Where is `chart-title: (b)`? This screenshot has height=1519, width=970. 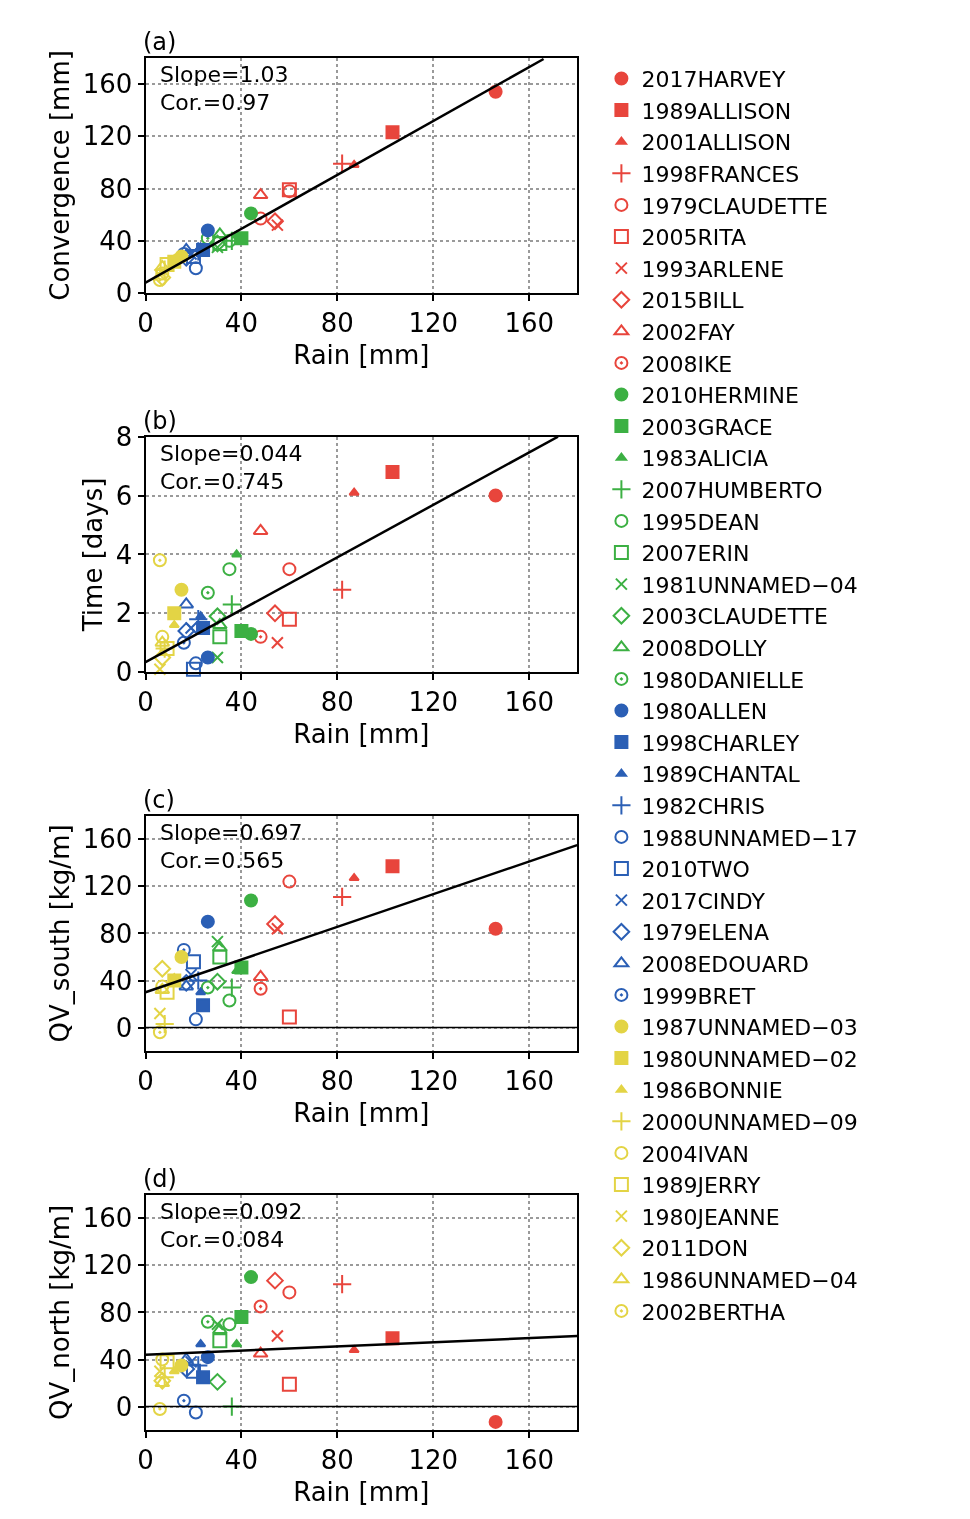 chart-title: (b) is located at coordinates (160, 421).